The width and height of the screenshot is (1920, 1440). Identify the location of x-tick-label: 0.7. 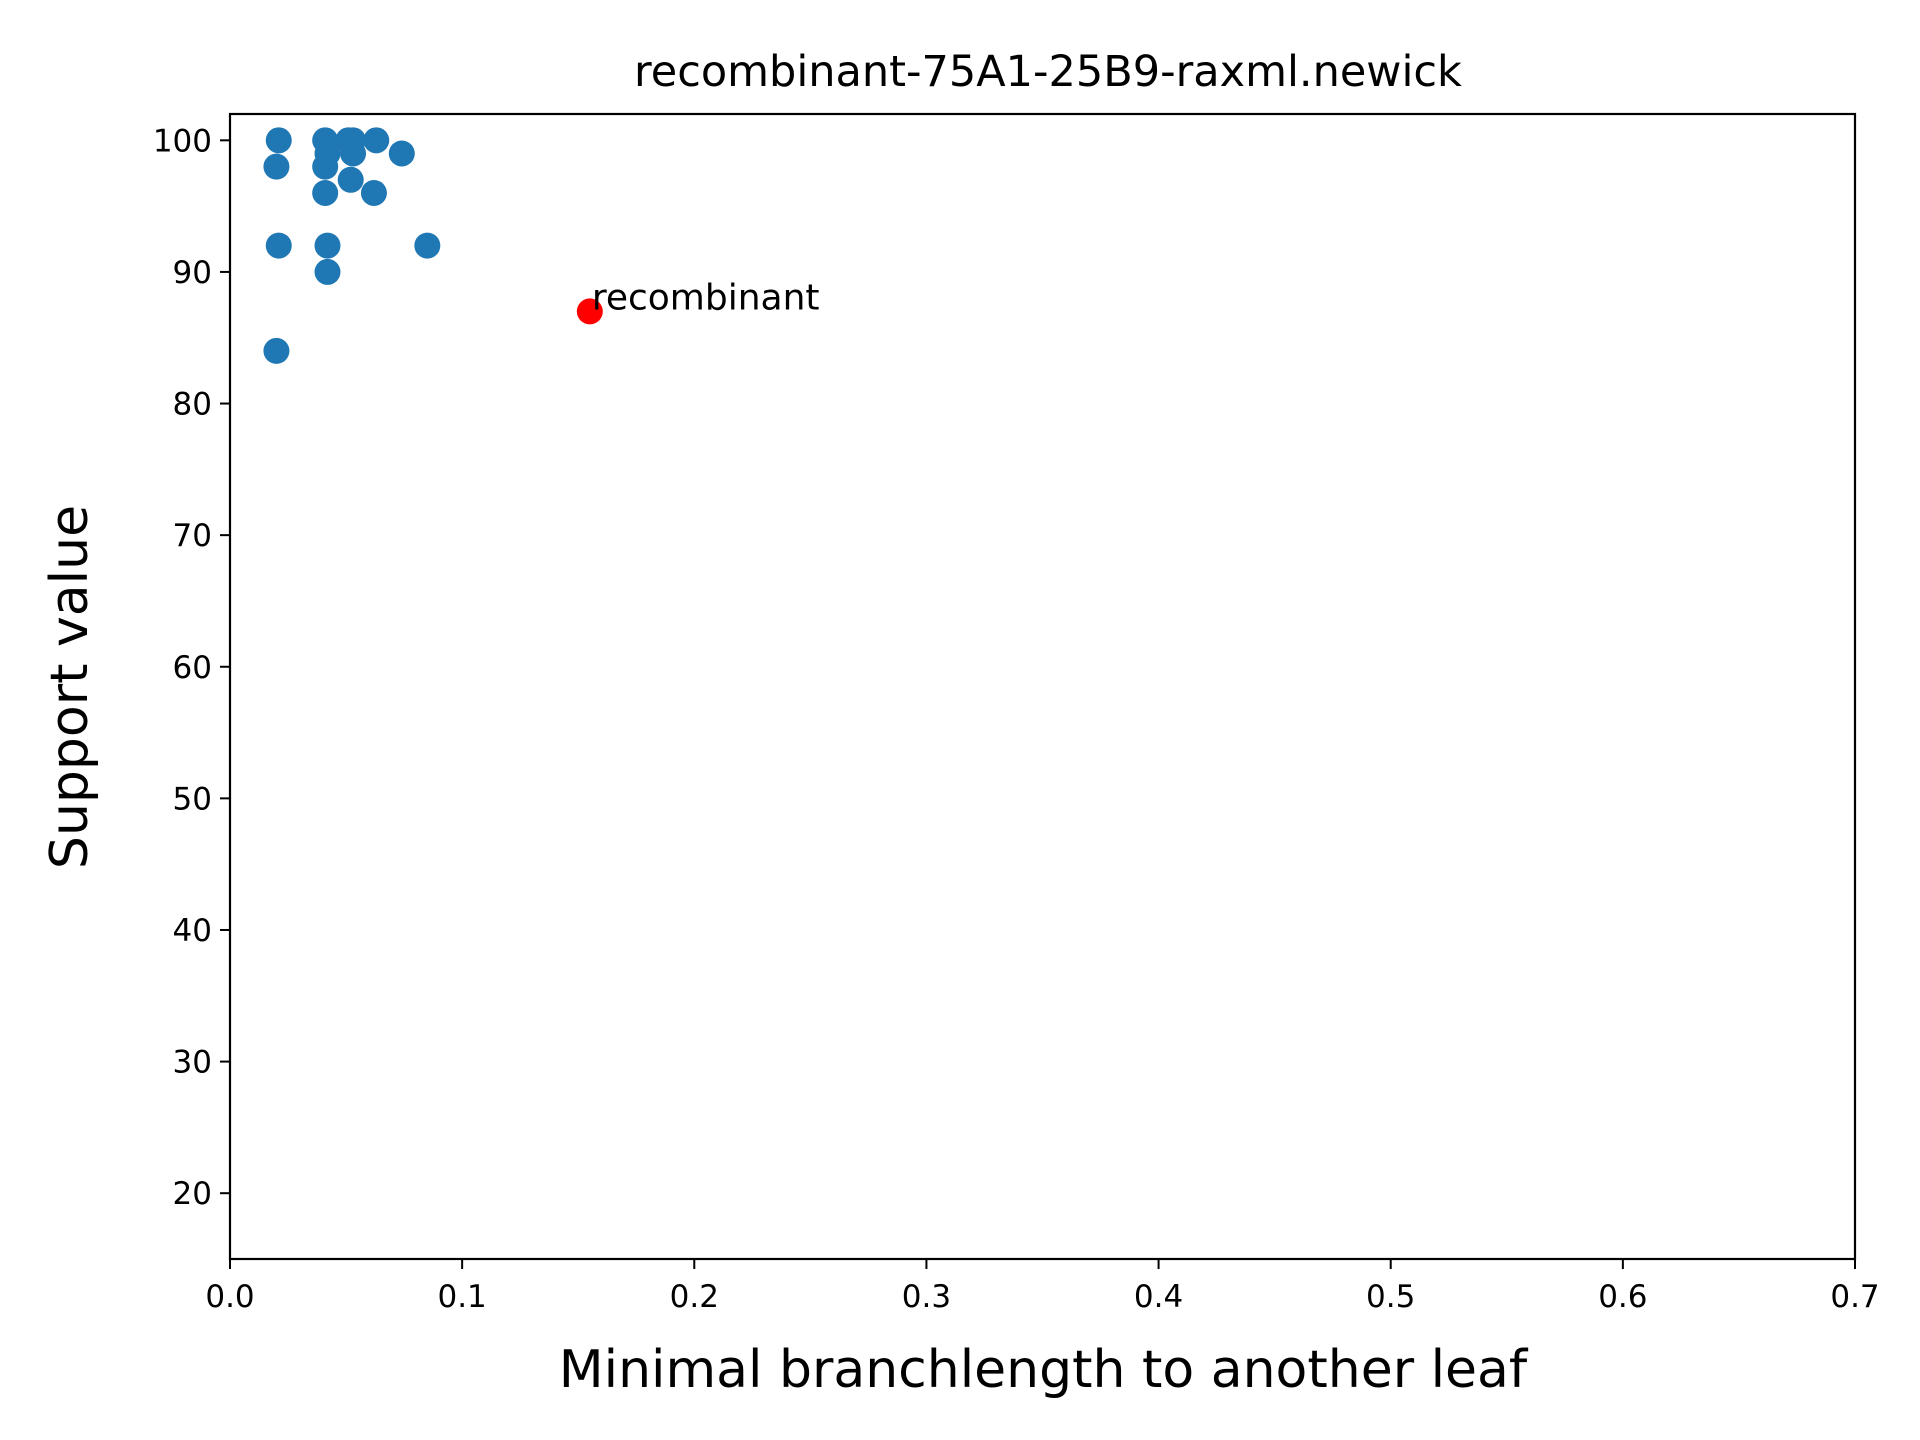
(1854, 1297).